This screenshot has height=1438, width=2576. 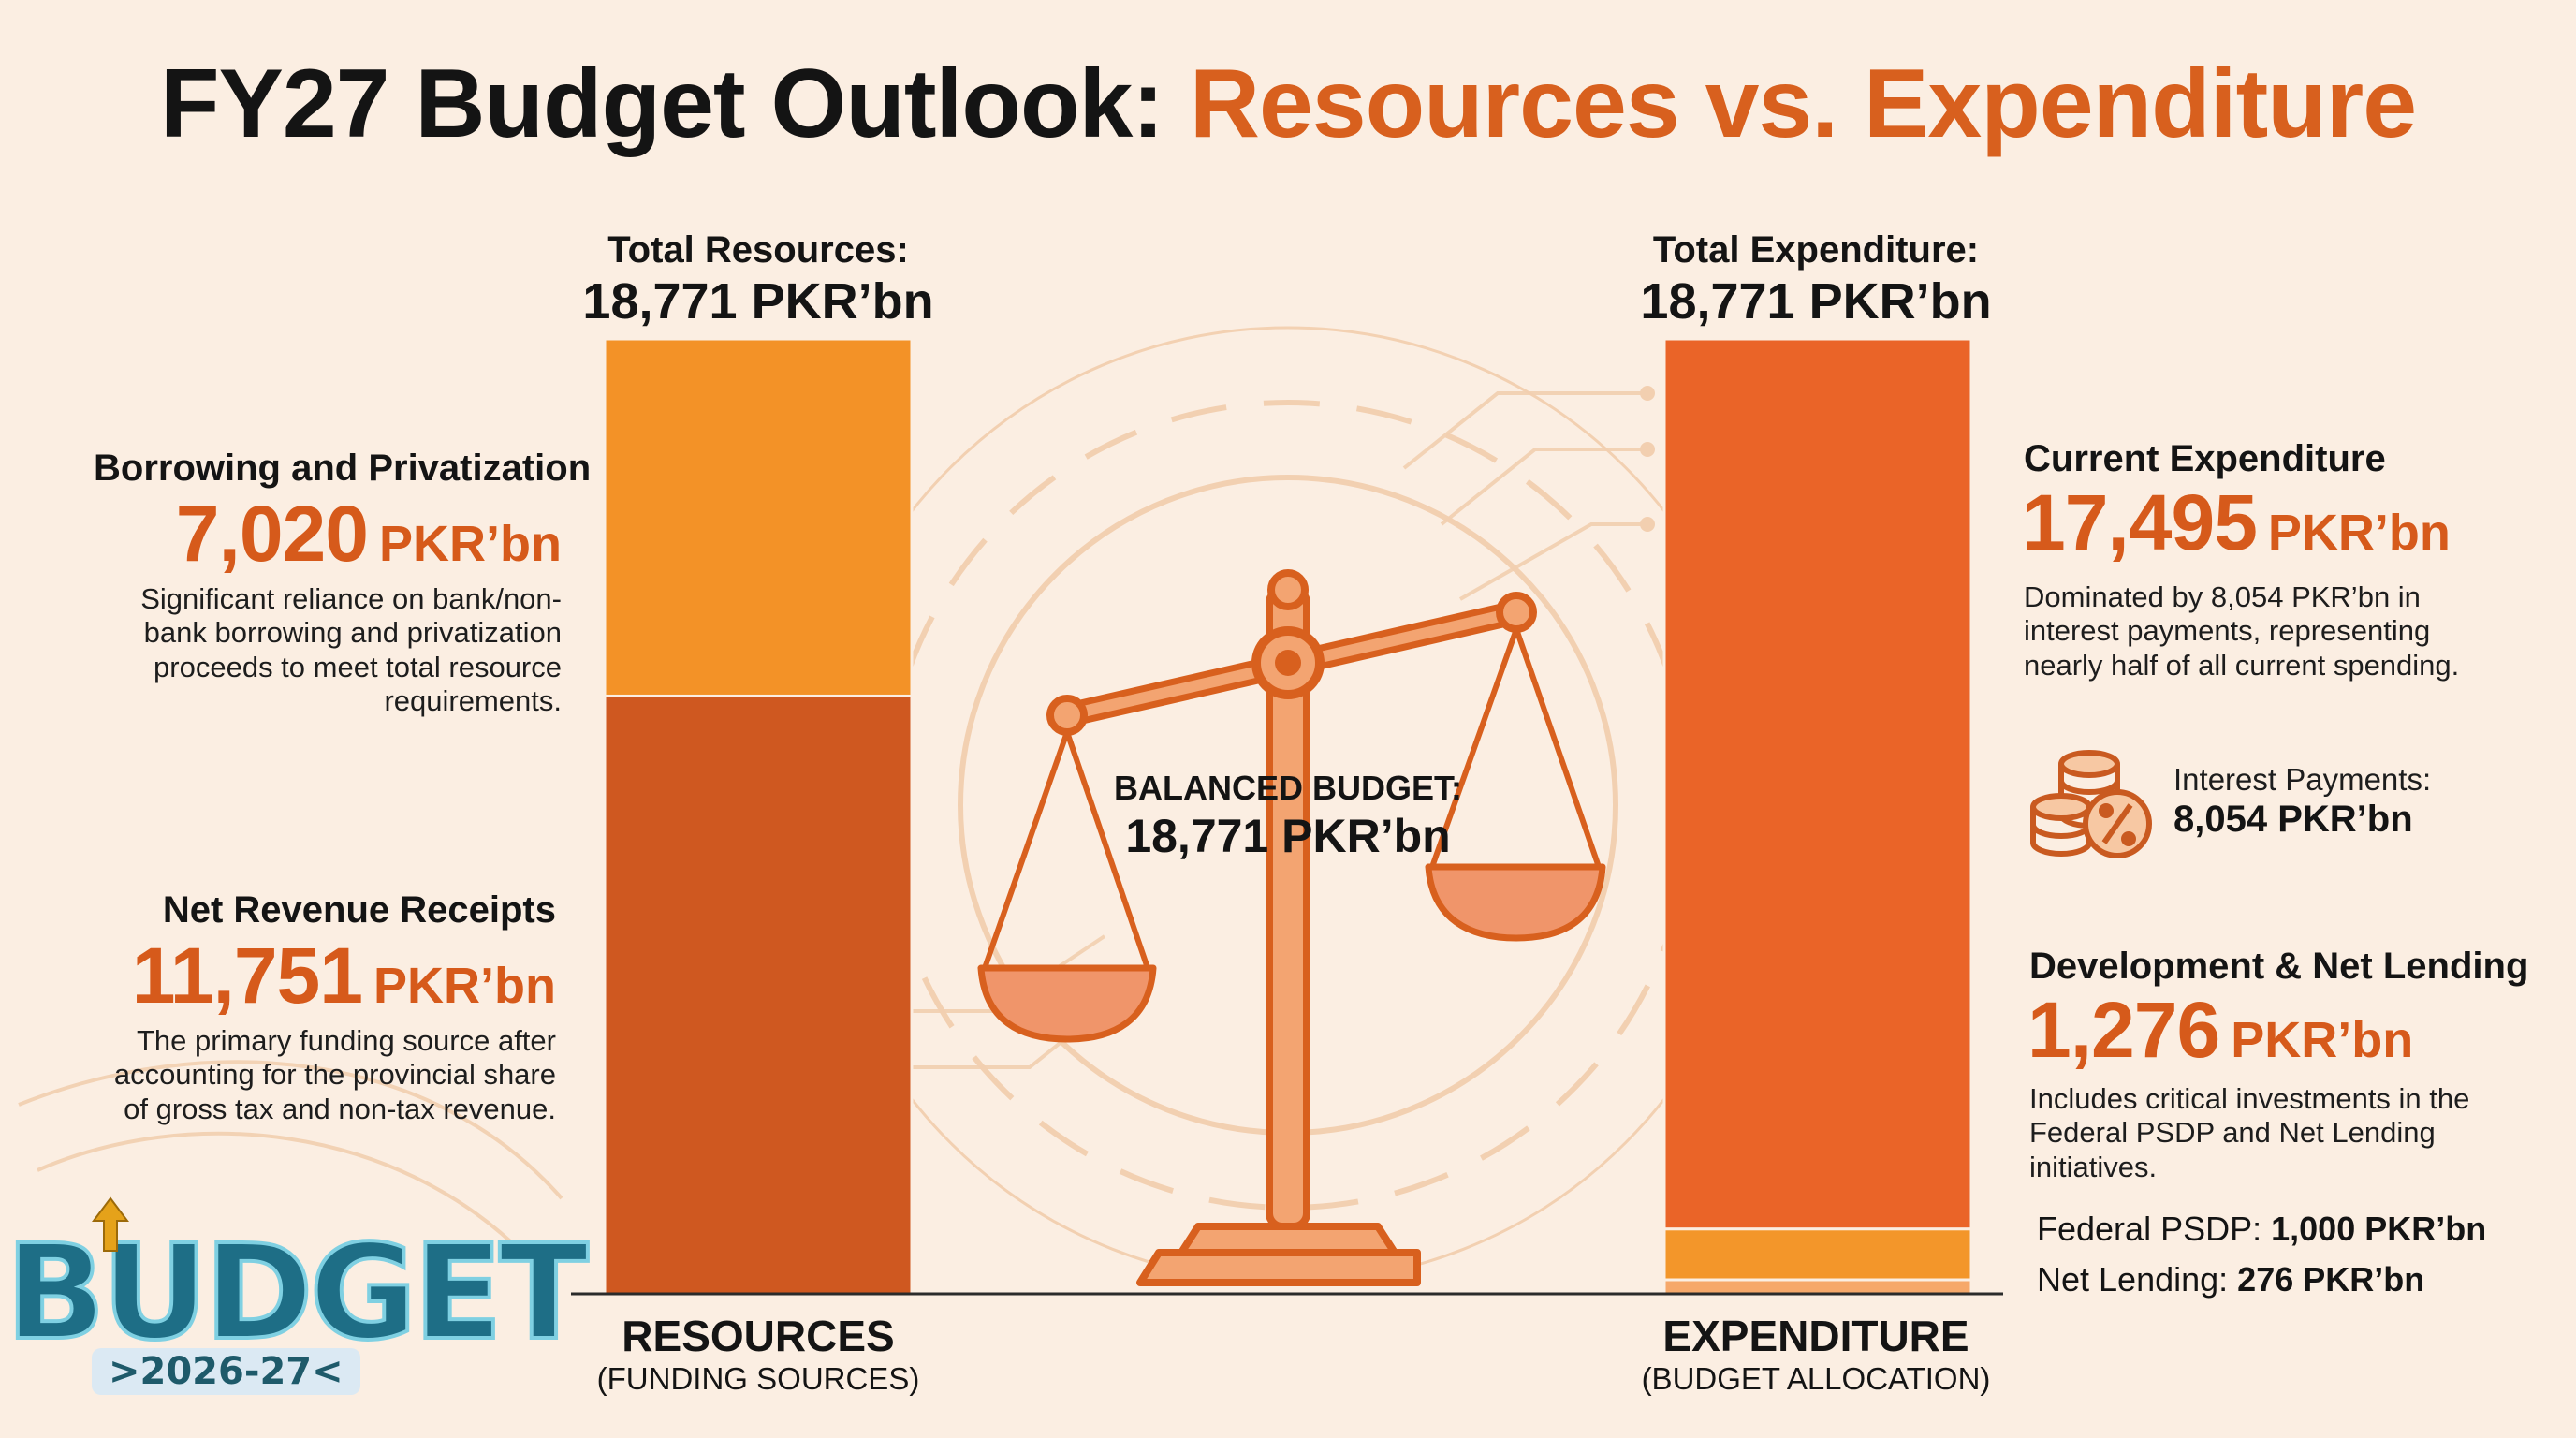 What do you see at coordinates (758, 250) in the screenshot?
I see `resources-header-label: Total Resources:` at bounding box center [758, 250].